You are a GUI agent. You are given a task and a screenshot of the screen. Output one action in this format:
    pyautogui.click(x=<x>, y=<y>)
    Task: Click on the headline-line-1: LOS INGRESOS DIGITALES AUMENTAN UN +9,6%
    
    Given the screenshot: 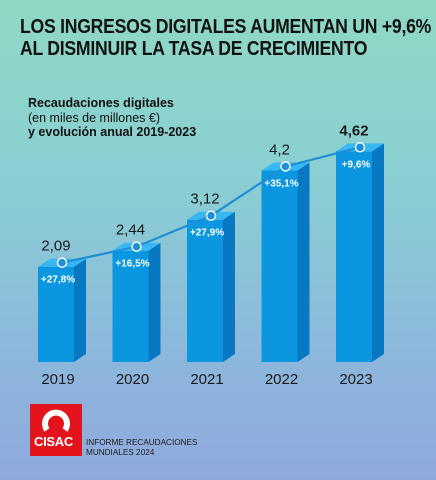 What is the action you would take?
    pyautogui.click(x=226, y=26)
    